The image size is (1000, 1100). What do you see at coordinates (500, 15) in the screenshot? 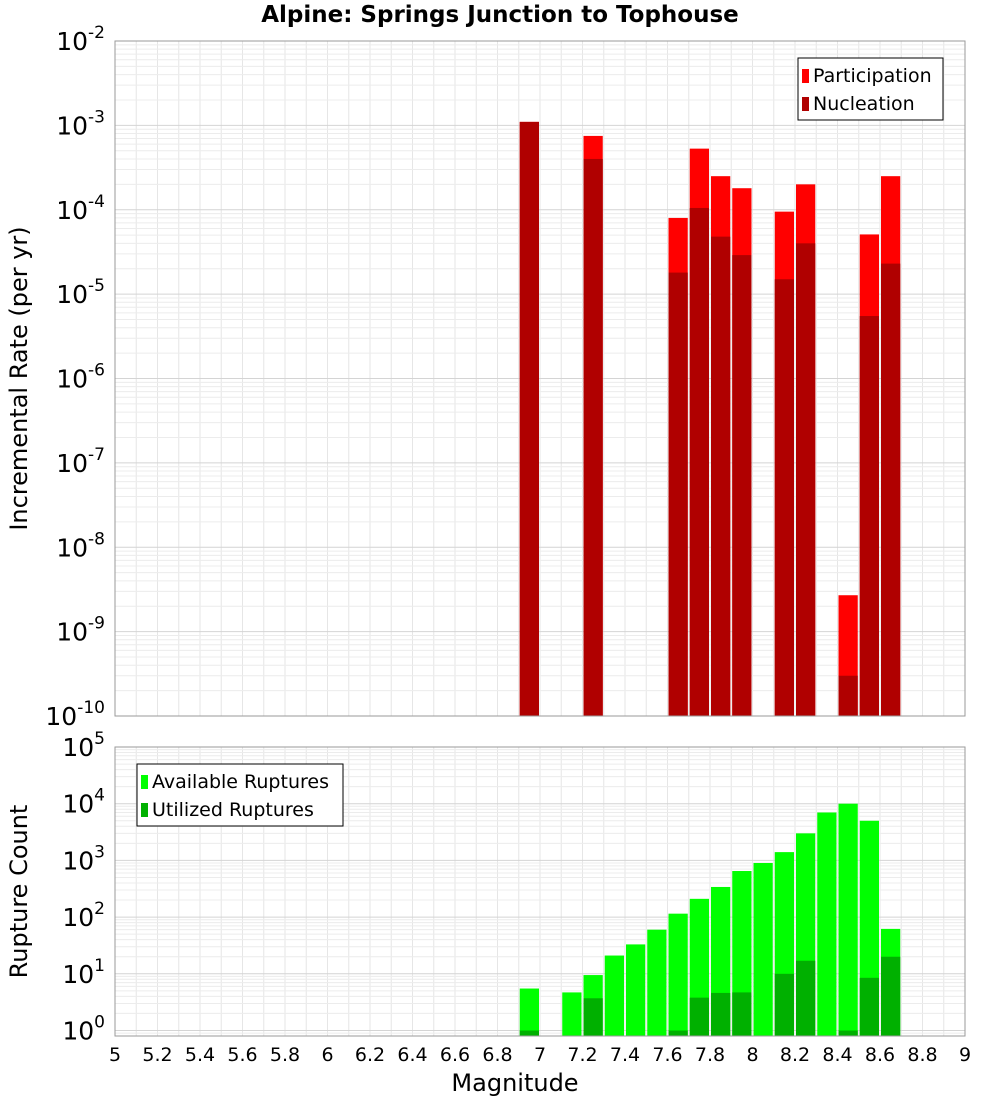
I see `chart-title: Alpine: Springs Junction to Tophouse` at bounding box center [500, 15].